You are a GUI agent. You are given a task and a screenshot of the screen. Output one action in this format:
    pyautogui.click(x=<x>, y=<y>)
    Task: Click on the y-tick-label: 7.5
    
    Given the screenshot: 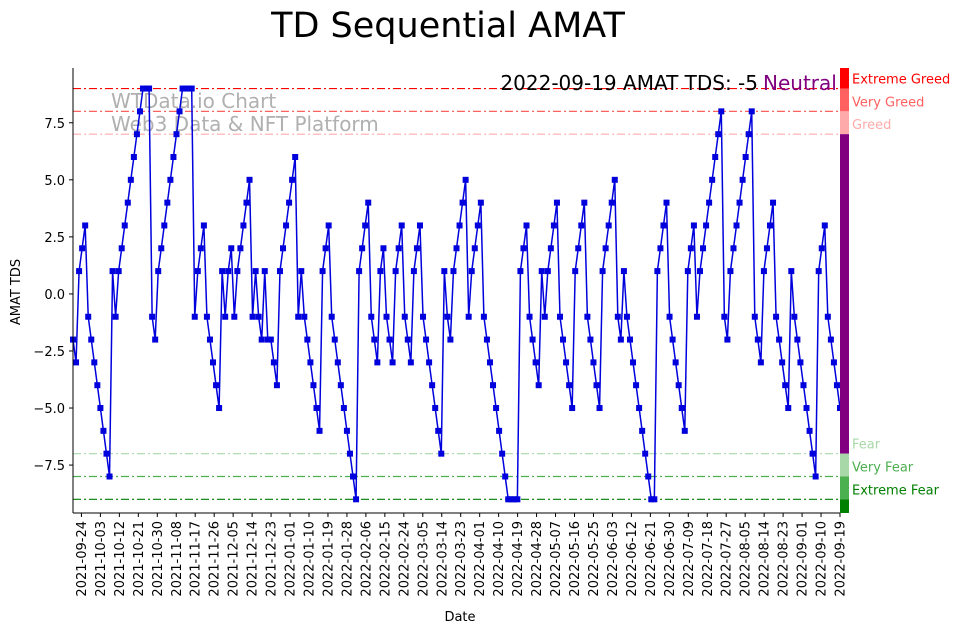 What is the action you would take?
    pyautogui.click(x=54, y=124)
    